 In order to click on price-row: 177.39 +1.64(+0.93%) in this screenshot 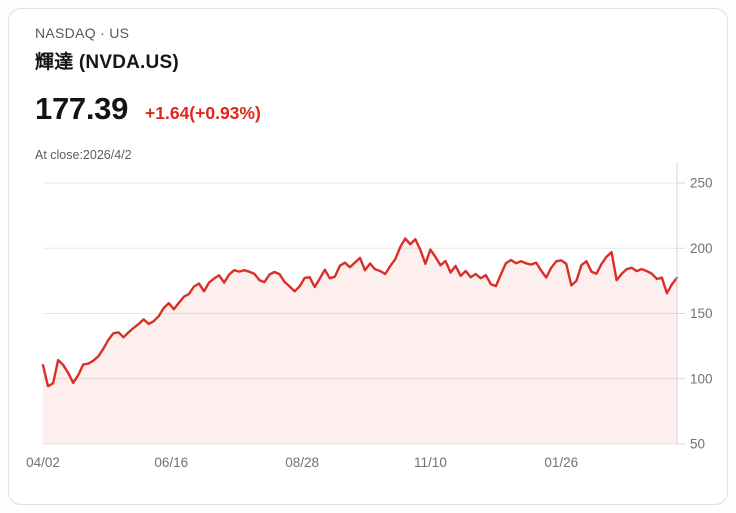, I will do `click(148, 109)`.